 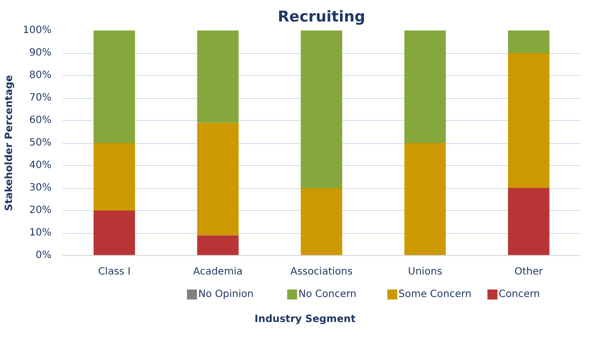 What do you see at coordinates (327, 294) in the screenshot?
I see `legend-label: No Concern` at bounding box center [327, 294].